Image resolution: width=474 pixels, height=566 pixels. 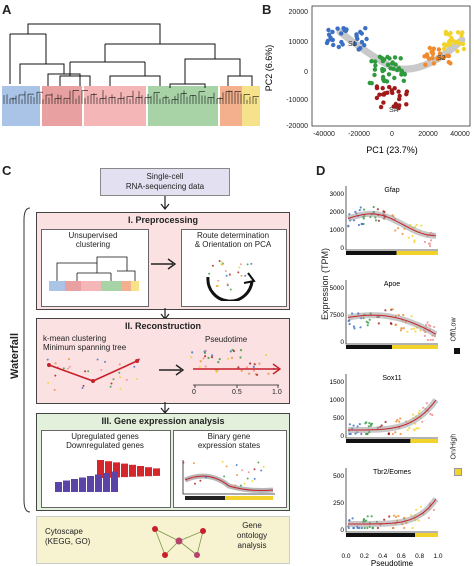 What do you see at coordinates (337, 382) in the screenshot?
I see `expression-ytick: 1500` at bounding box center [337, 382].